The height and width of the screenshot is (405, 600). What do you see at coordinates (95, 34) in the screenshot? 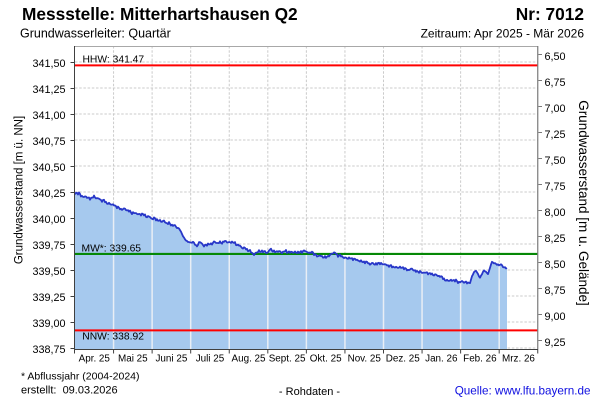
I see `svg-text: Grundwasserleiter: Quartär` at bounding box center [95, 34].